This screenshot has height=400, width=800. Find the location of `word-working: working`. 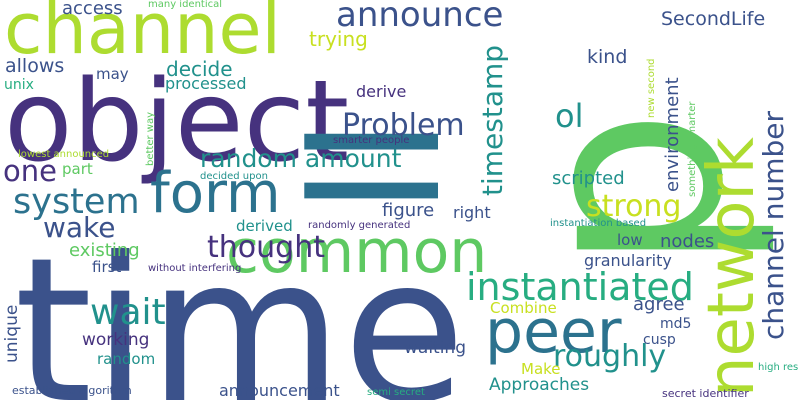

word-working: working is located at coordinates (115, 340).